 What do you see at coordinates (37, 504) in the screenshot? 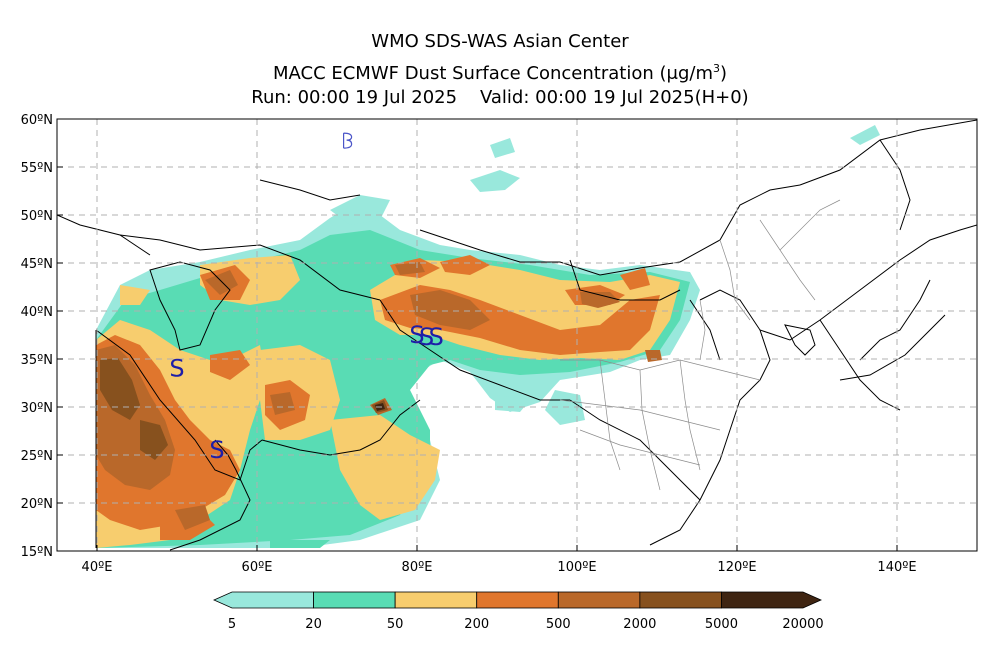
I see `lat-tick-label: 20ºN` at bounding box center [37, 504].